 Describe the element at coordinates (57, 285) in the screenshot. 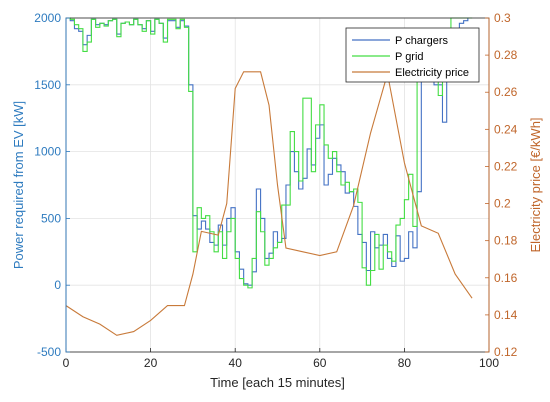

I see `y-left-tick-label: 0` at that location.